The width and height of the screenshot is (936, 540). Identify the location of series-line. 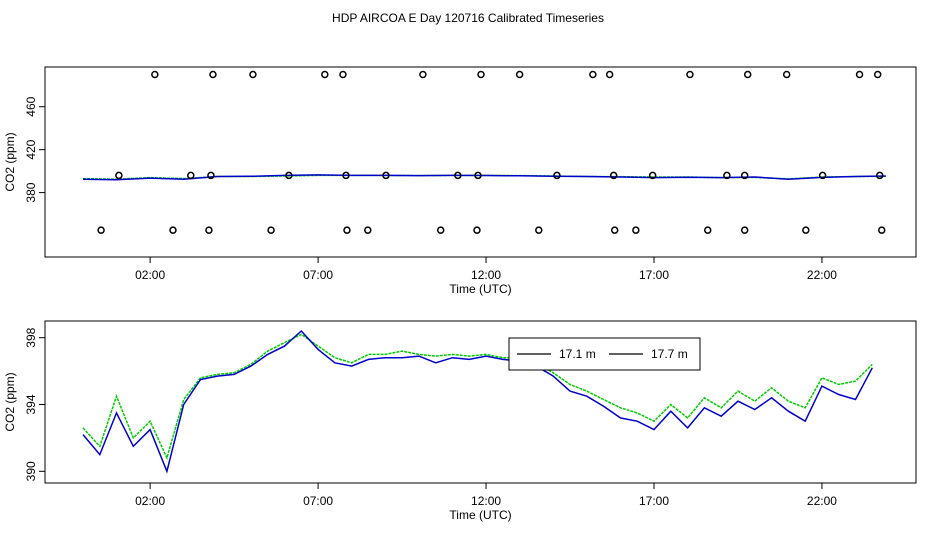
(484, 177).